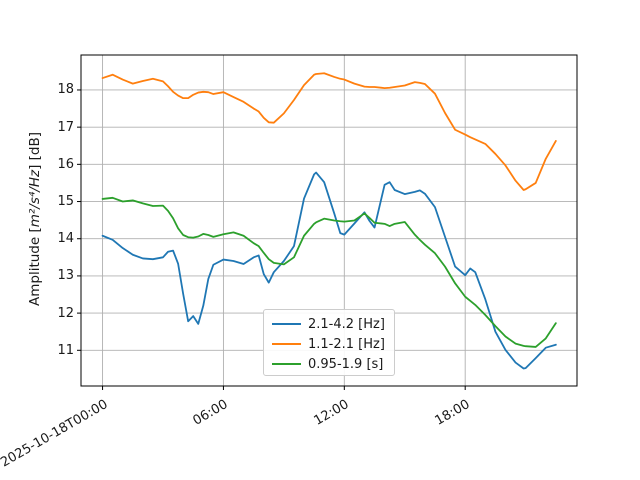 The image size is (640, 480). What do you see at coordinates (65, 276) in the screenshot?
I see `y-tick-label: 13` at bounding box center [65, 276].